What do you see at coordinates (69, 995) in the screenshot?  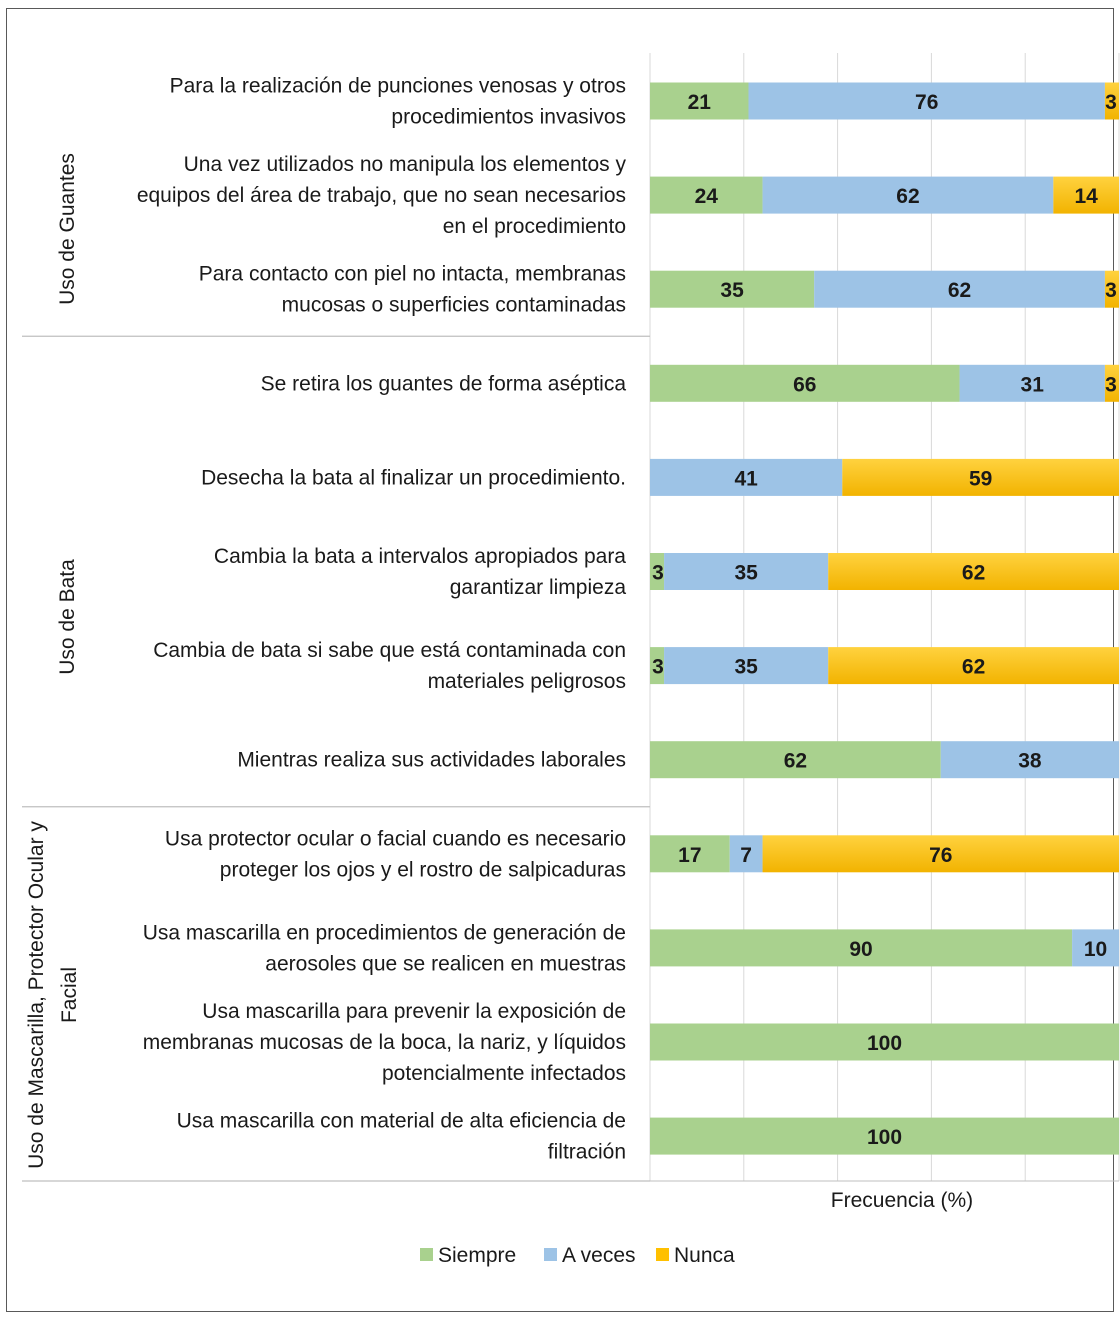 I see `group-label-line: Facial` at bounding box center [69, 995].